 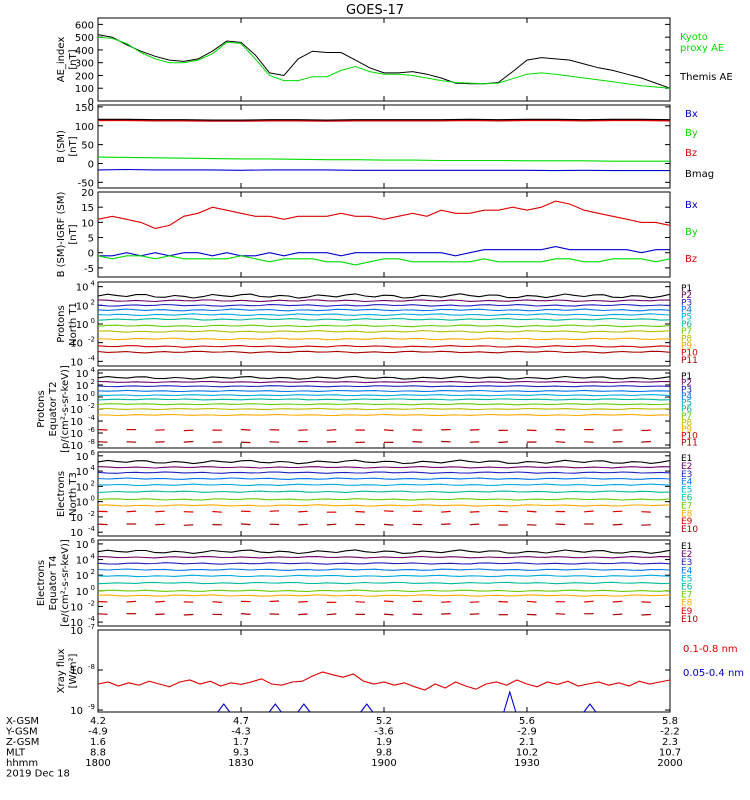 I want to click on series-e7, so click(x=384, y=499).